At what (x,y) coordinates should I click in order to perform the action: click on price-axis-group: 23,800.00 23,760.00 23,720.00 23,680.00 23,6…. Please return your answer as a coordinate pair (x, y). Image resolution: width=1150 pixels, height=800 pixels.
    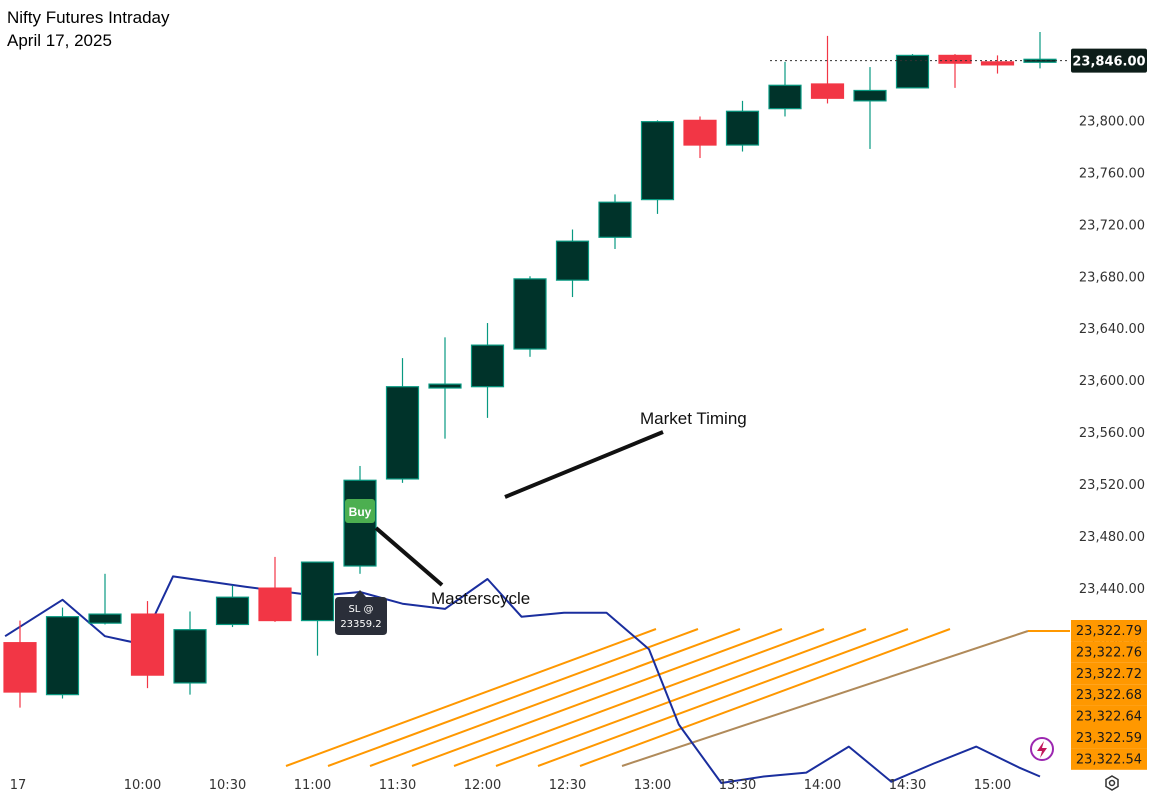
    Looking at the image, I should click on (1109, 409).